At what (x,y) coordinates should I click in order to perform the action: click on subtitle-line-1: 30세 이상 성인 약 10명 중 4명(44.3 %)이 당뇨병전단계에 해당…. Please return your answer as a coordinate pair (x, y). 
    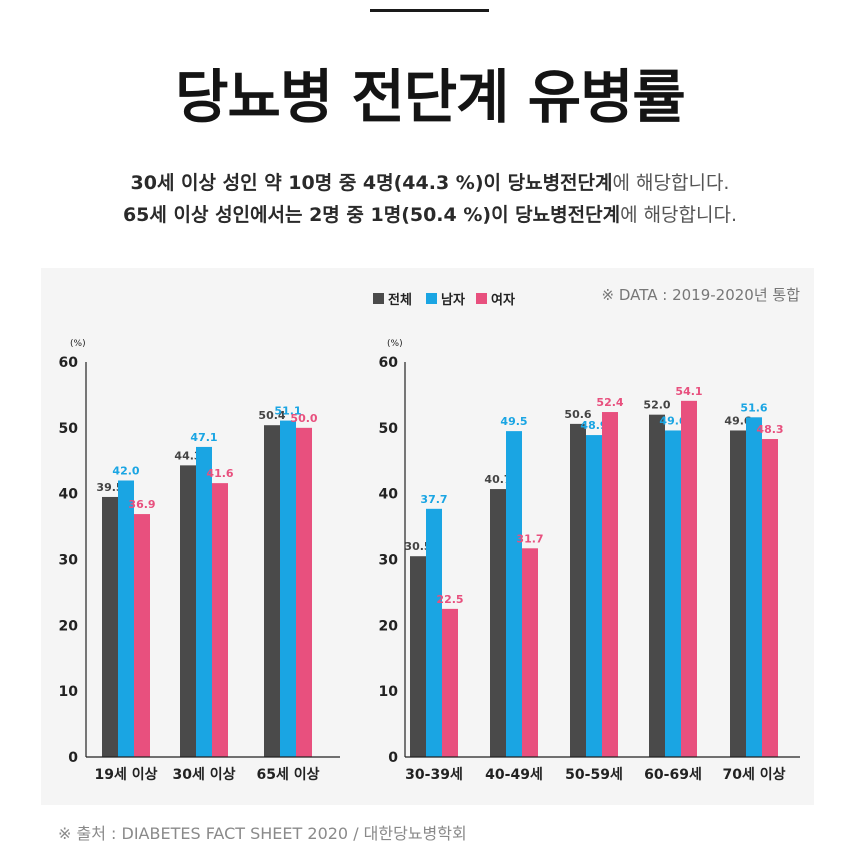
    Looking at the image, I should click on (430, 181).